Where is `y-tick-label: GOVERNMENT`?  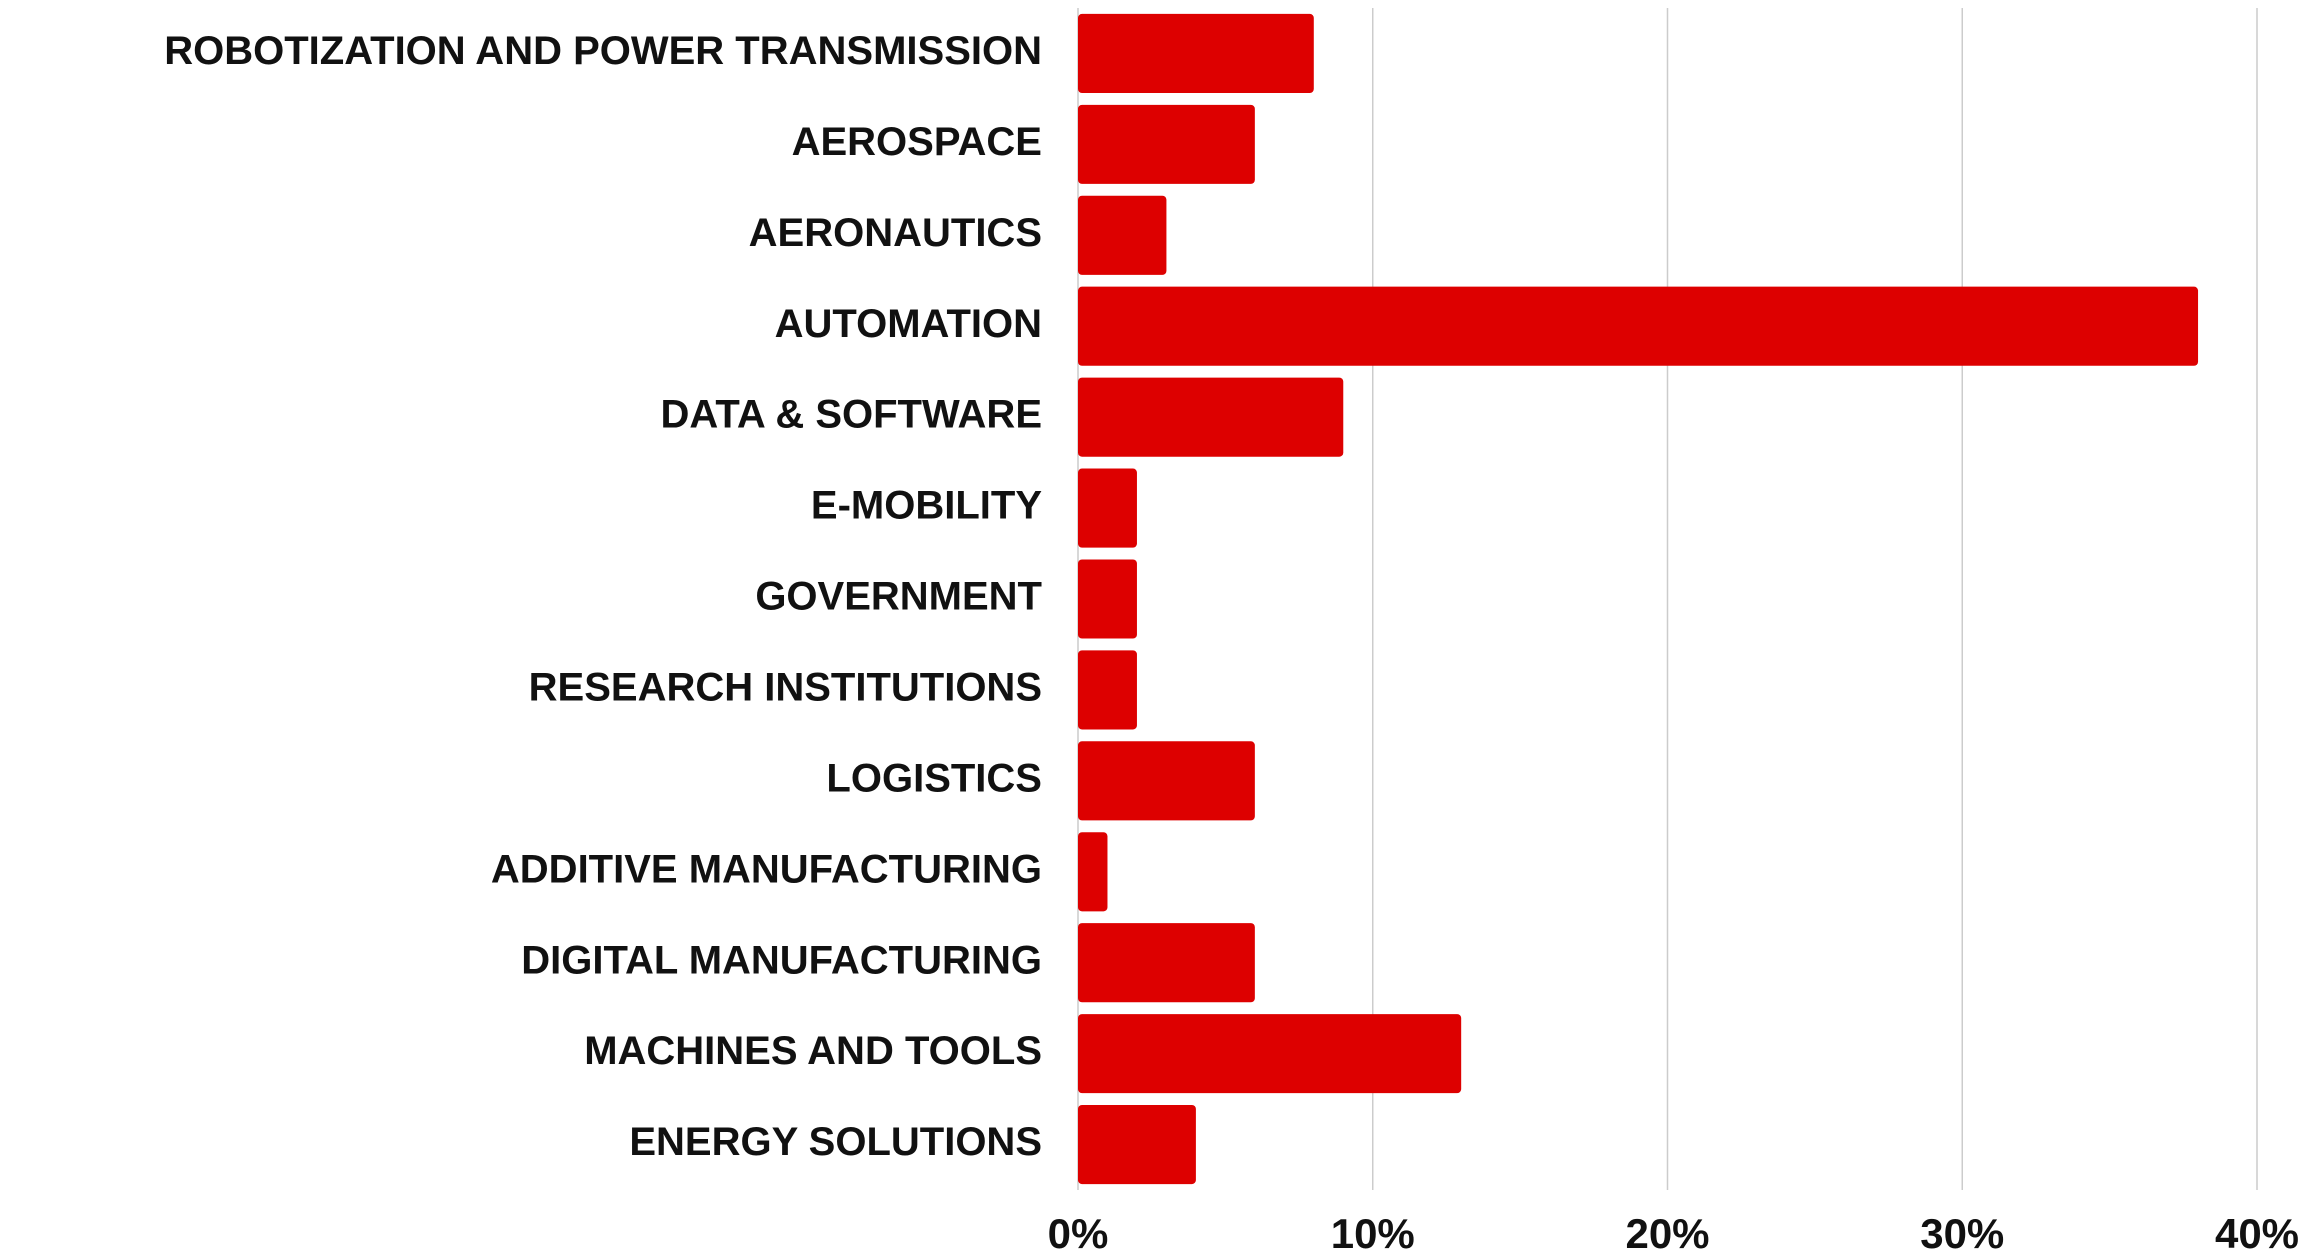
y-tick-label: GOVERNMENT is located at coordinates (898, 597).